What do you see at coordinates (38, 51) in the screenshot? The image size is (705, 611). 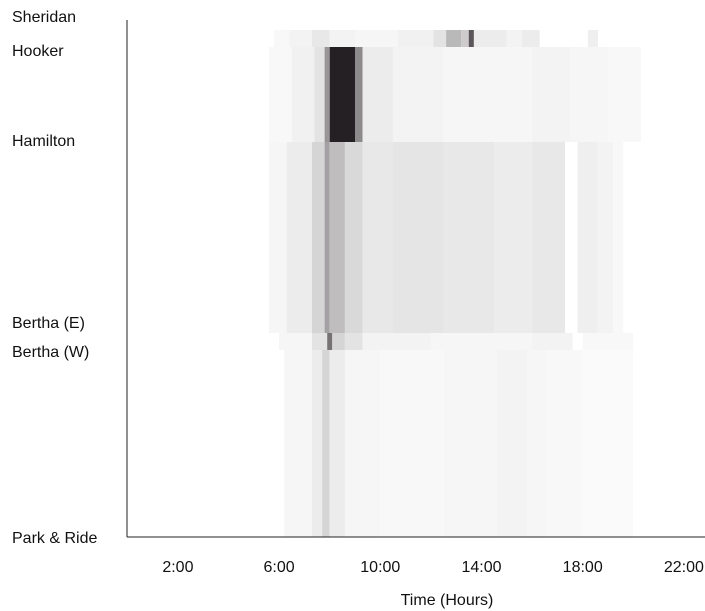 I see `y-stop-label: Hooker` at bounding box center [38, 51].